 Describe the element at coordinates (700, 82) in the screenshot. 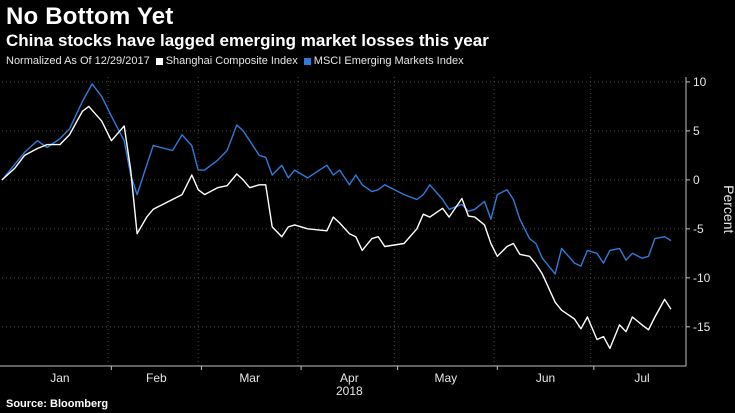

I see `y-tick-label: 10` at that location.